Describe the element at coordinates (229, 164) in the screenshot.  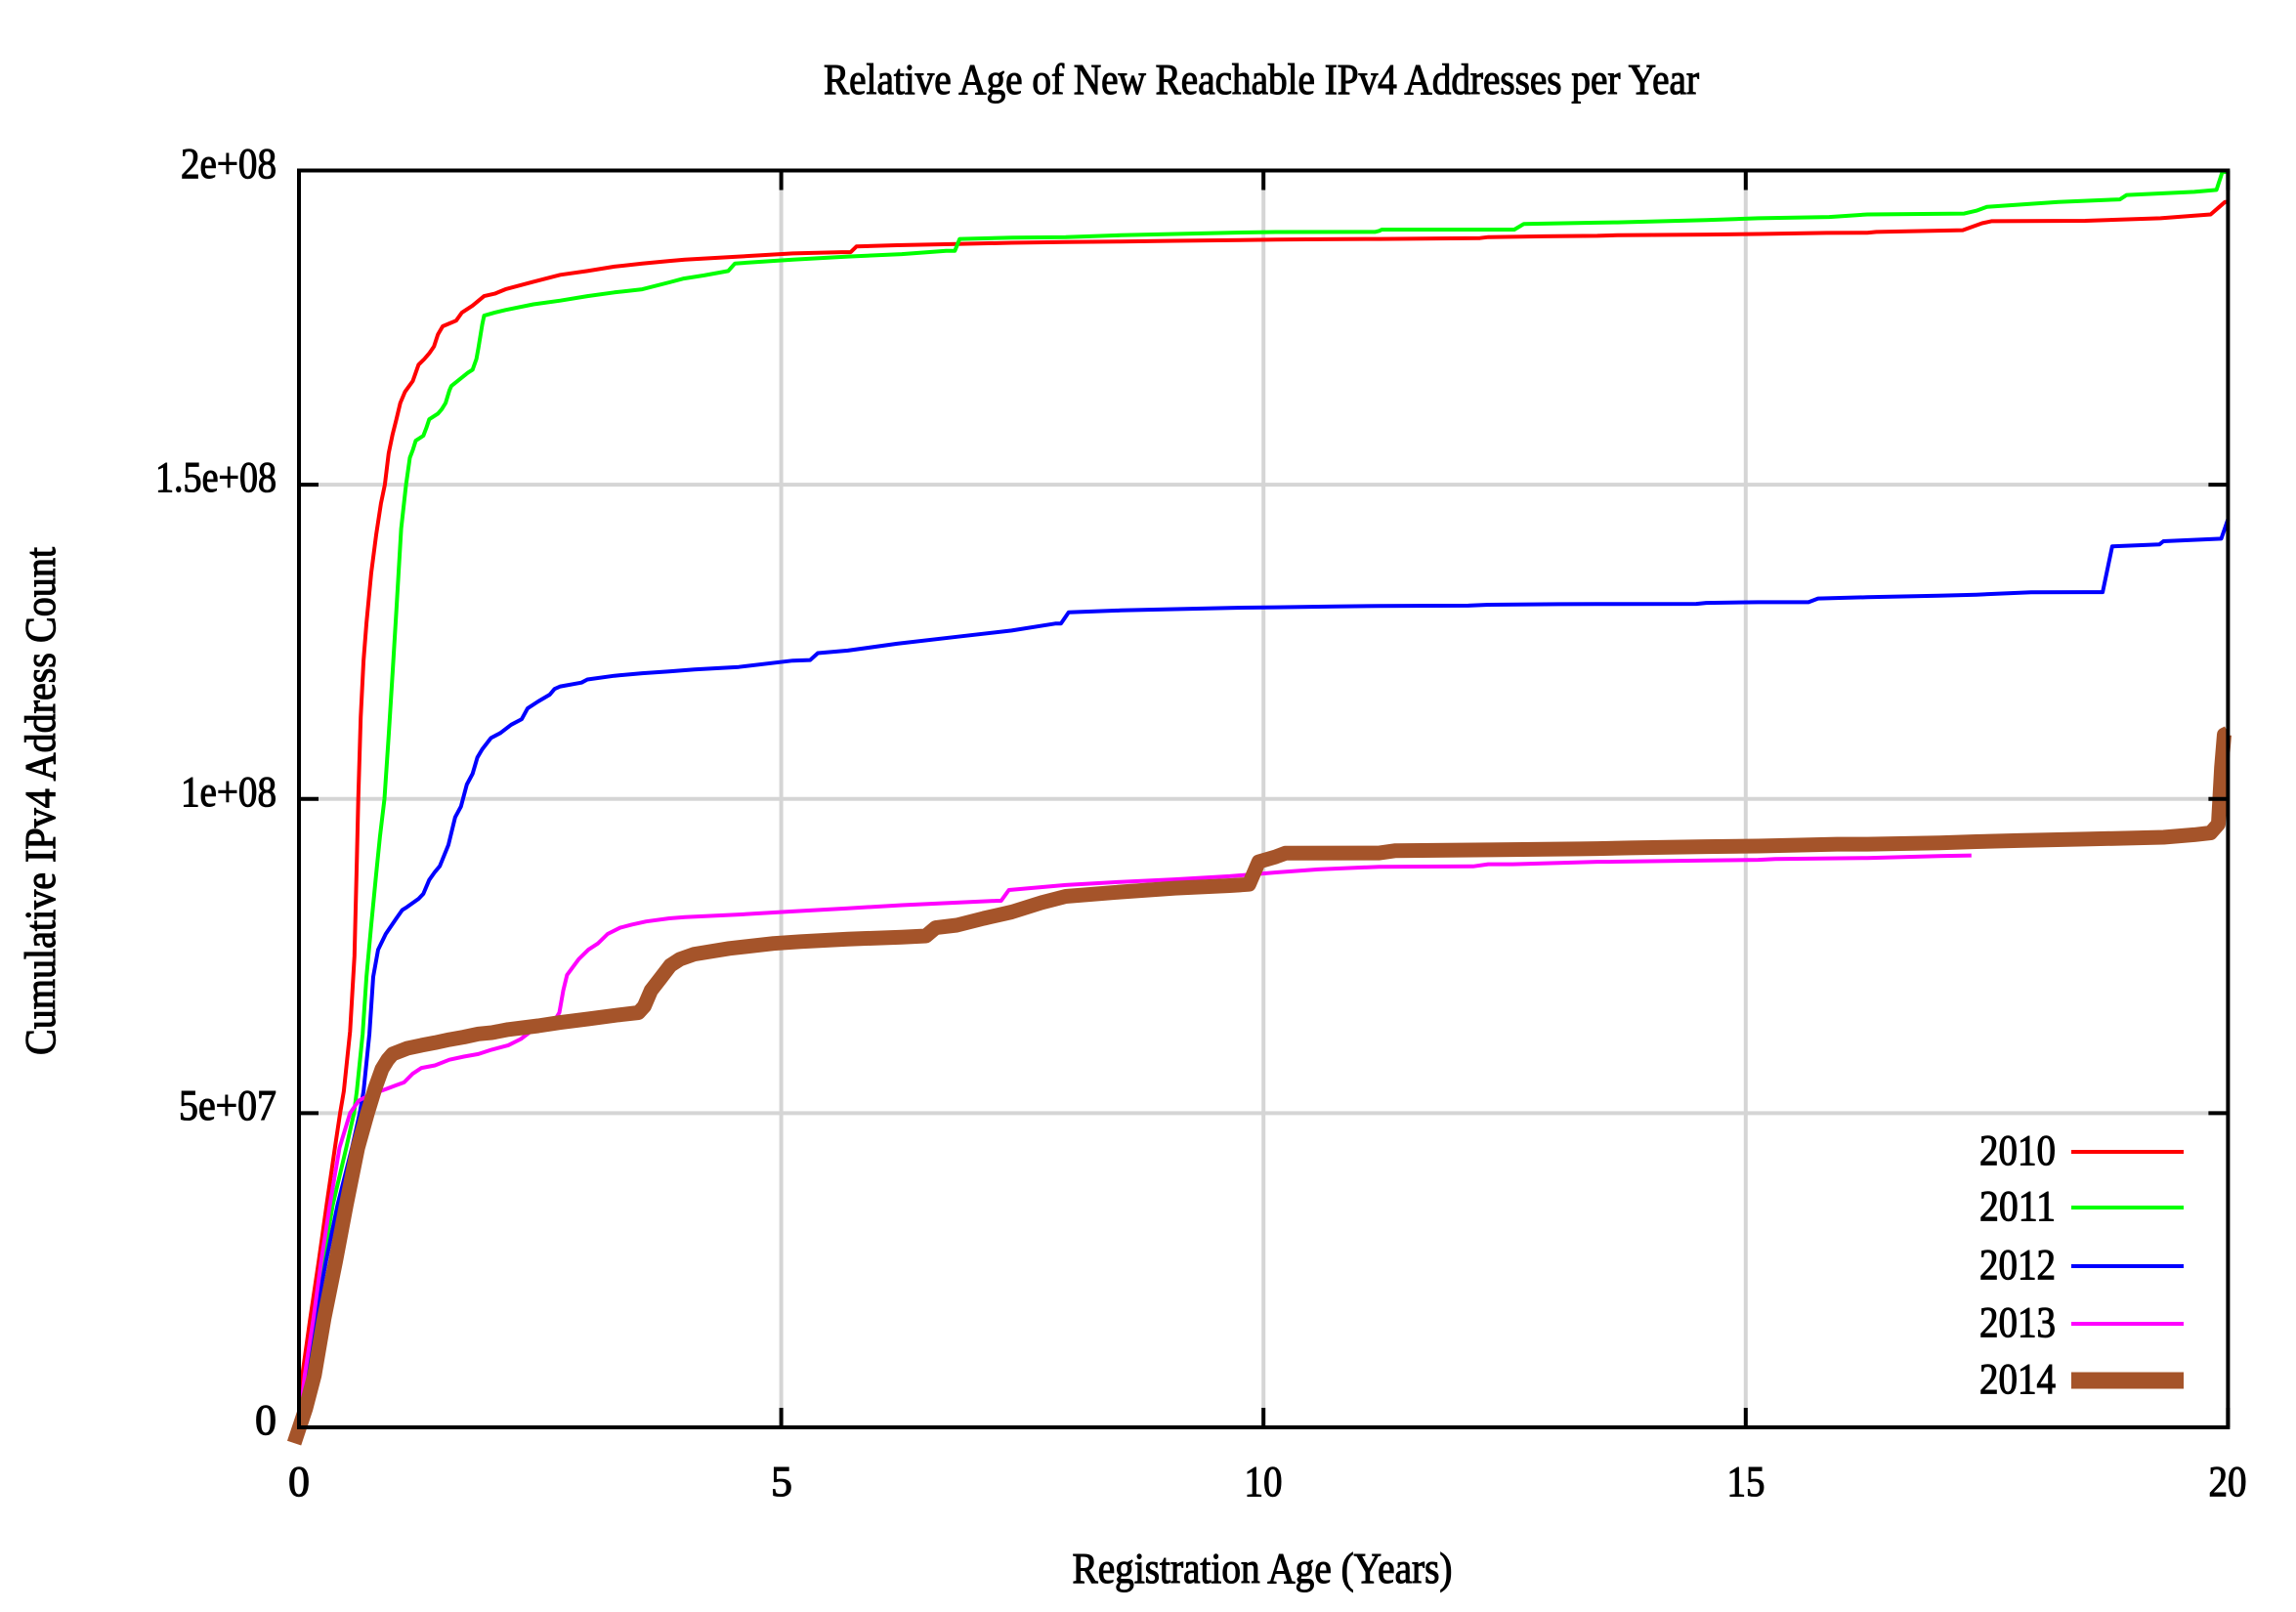
I see `svg-text: 2e+08` at that location.